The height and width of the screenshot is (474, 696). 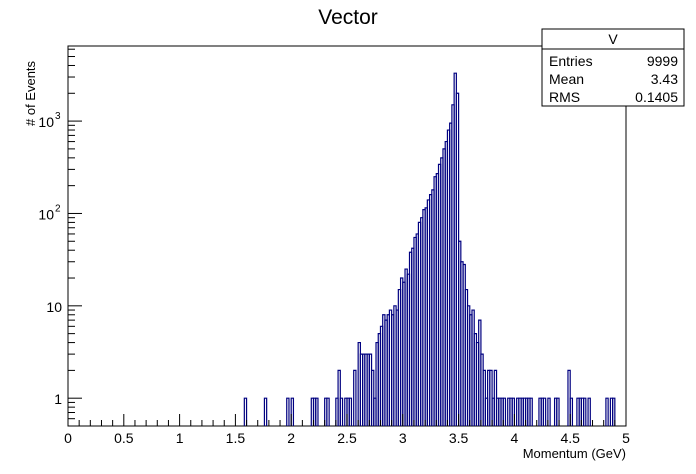 I want to click on x-tick-label: 4, so click(x=515, y=438).